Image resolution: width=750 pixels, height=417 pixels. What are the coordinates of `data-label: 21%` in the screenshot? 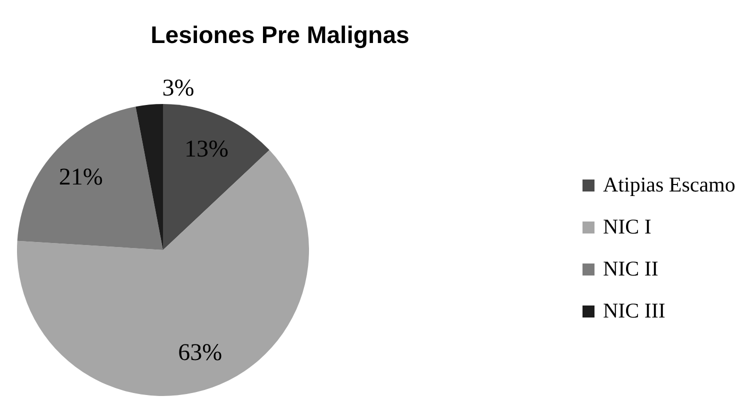 It's located at (80, 177).